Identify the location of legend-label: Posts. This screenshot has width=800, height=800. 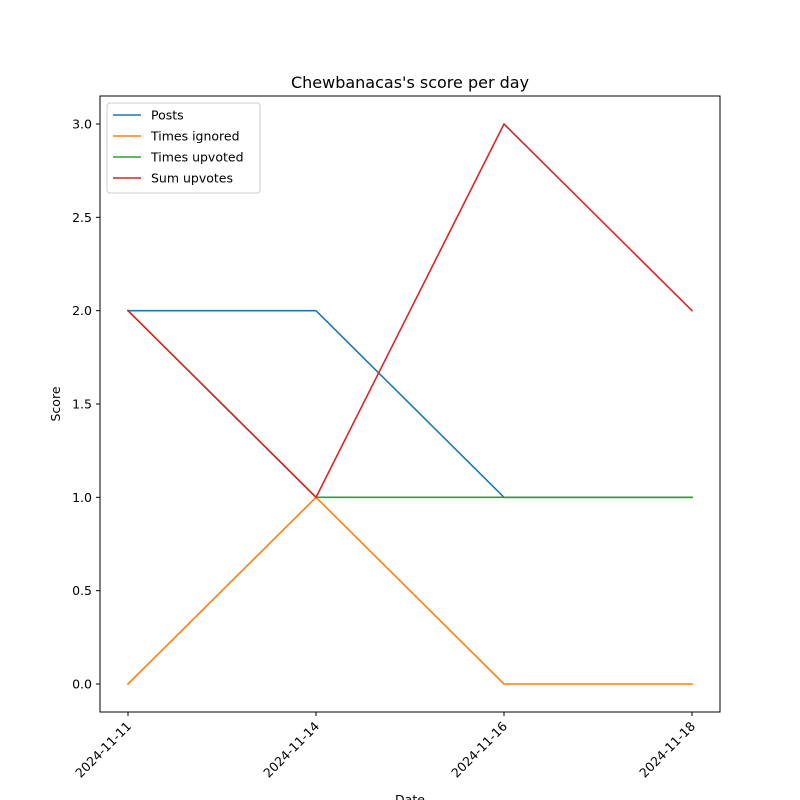
(167, 115).